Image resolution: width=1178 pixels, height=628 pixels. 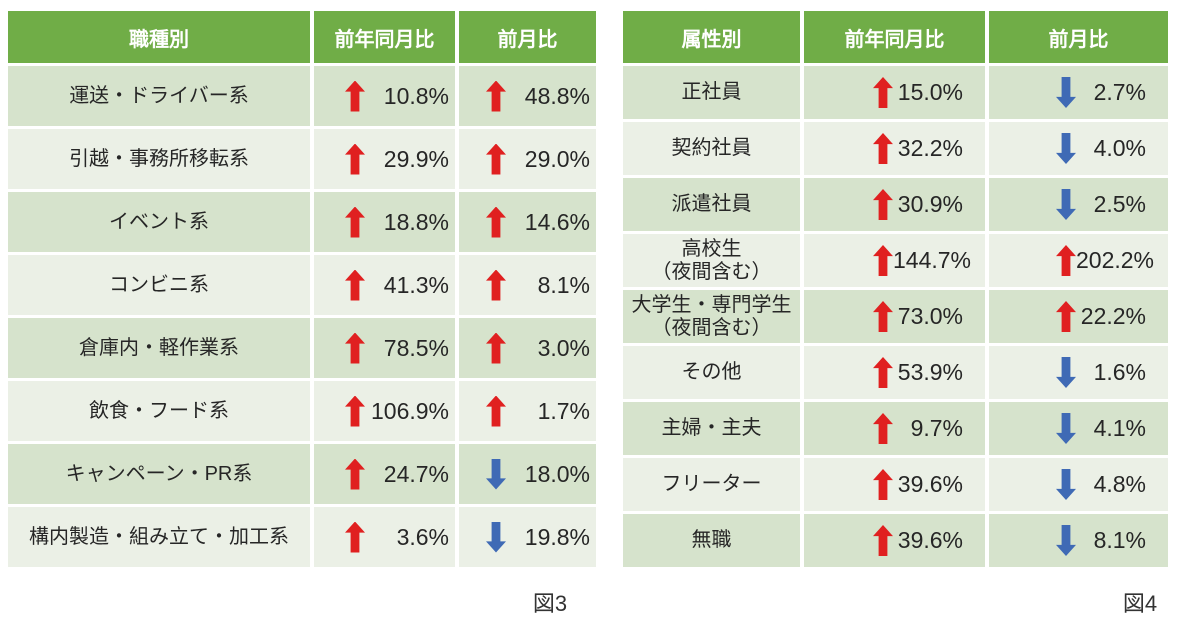 I want to click on yoy-value: 73.0%, so click(x=930, y=316).